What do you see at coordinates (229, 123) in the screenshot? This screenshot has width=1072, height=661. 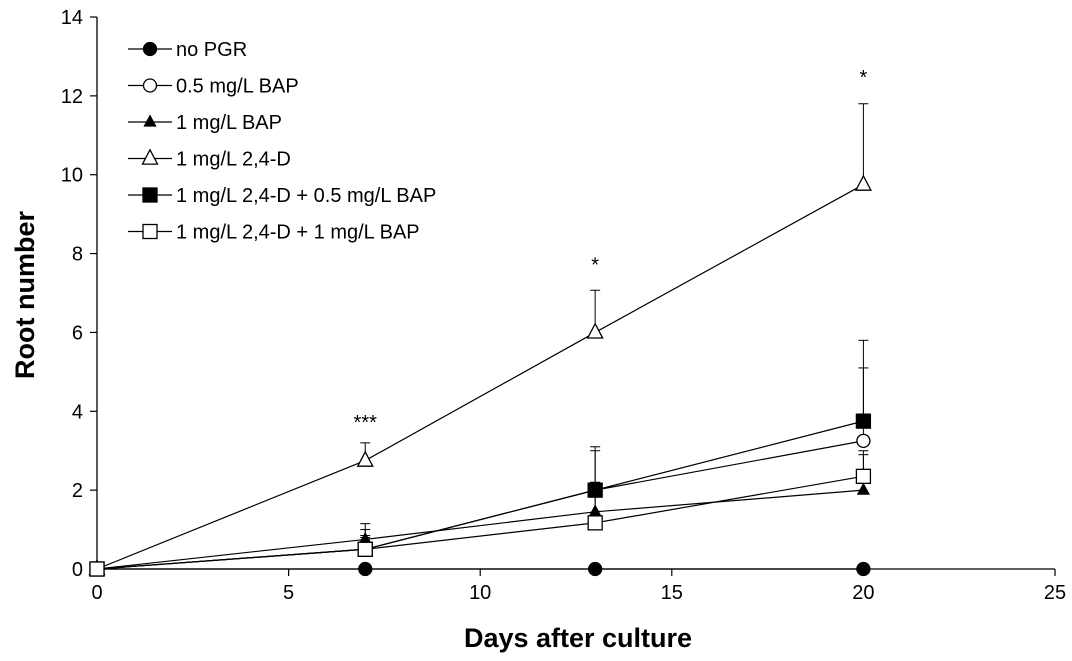 I see `legend-label: 1 mg/L BAP` at bounding box center [229, 123].